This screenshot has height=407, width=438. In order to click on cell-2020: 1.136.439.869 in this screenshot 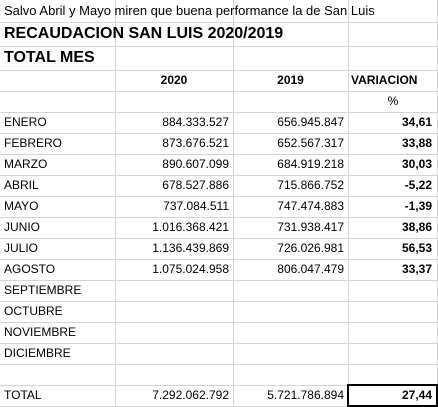, I will do `click(190, 248)`.